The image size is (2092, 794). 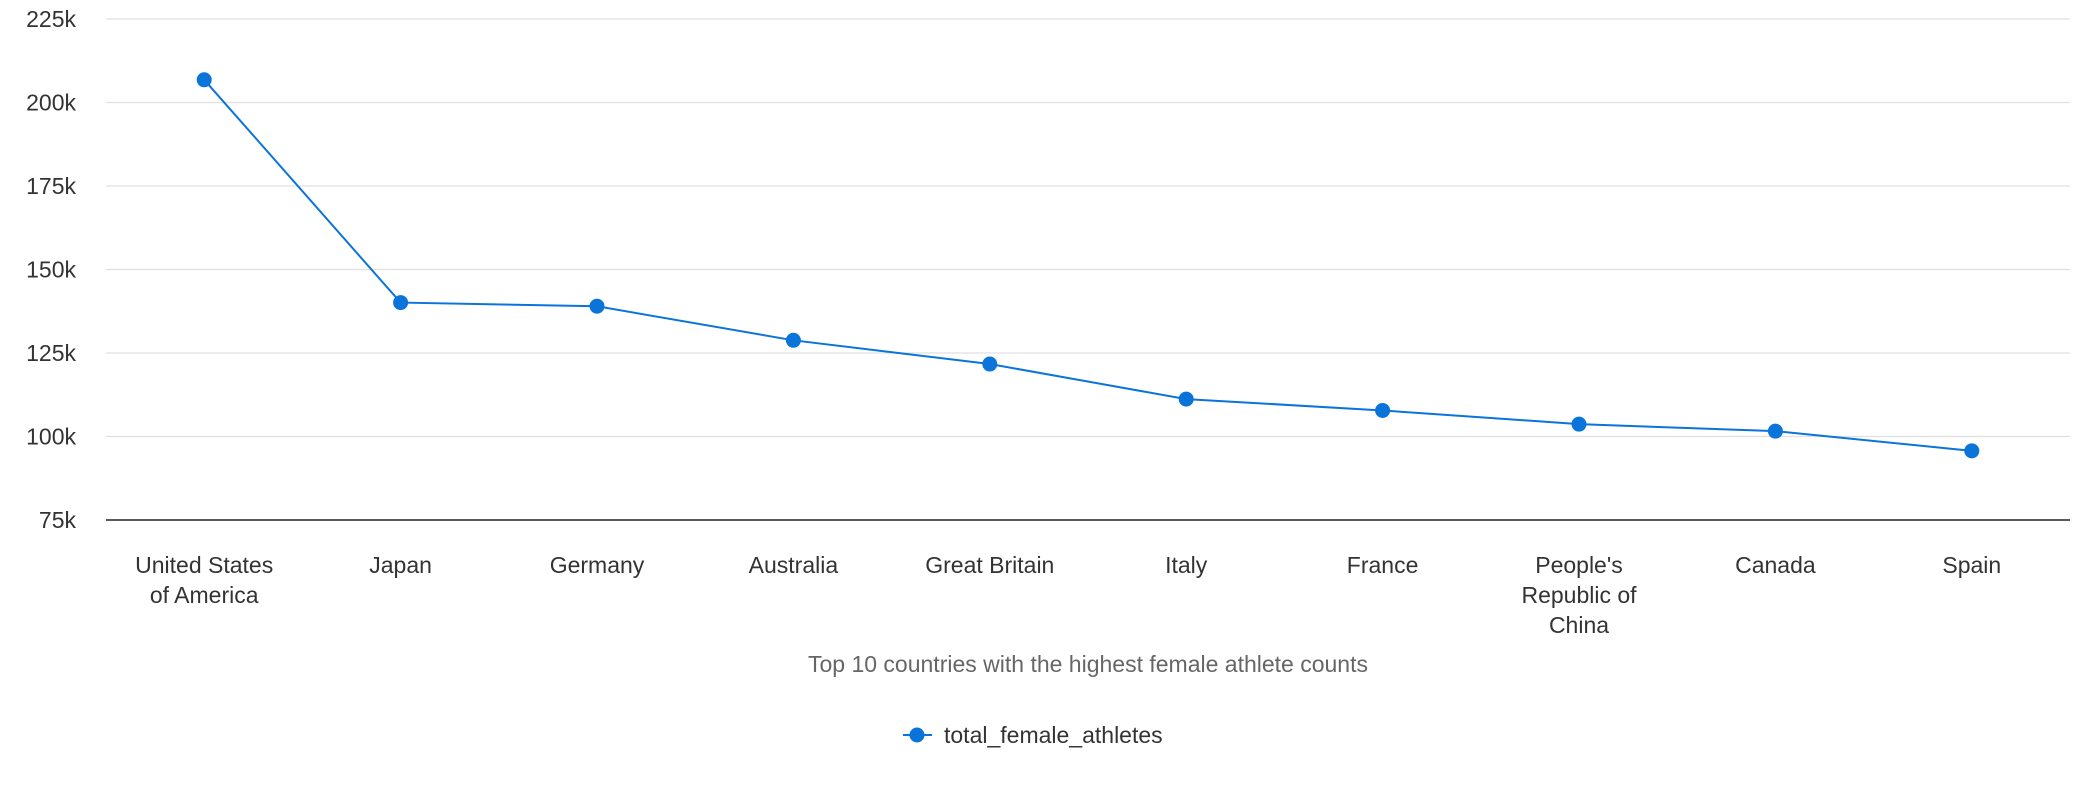 I want to click on x-tick-label: Germany, so click(x=597, y=565).